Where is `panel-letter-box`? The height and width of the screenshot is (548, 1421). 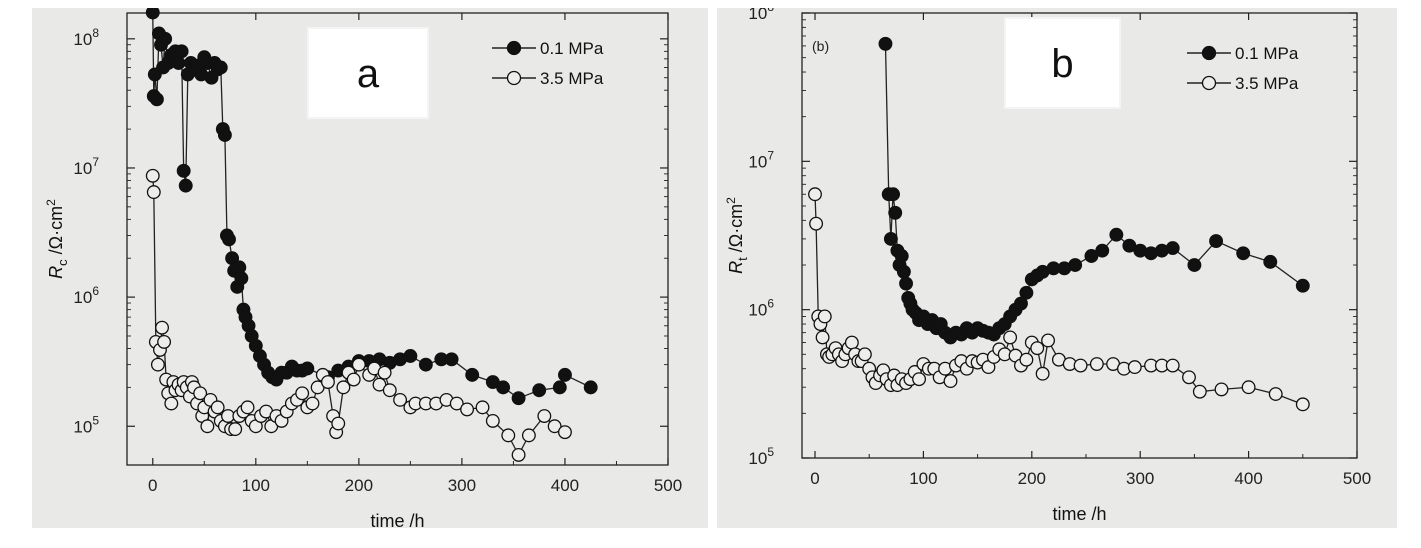
panel-letter-box is located at coordinates (1062, 63).